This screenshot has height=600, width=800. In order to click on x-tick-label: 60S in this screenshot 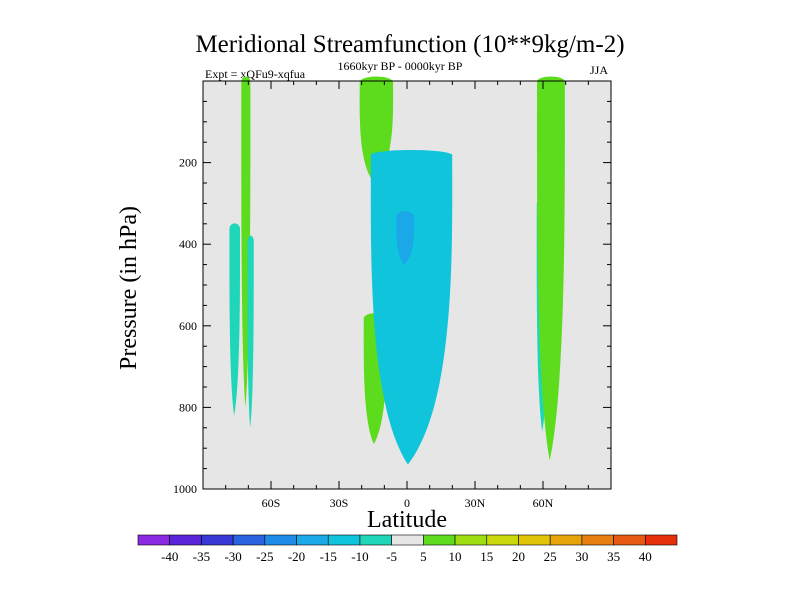, I will do `click(271, 503)`.